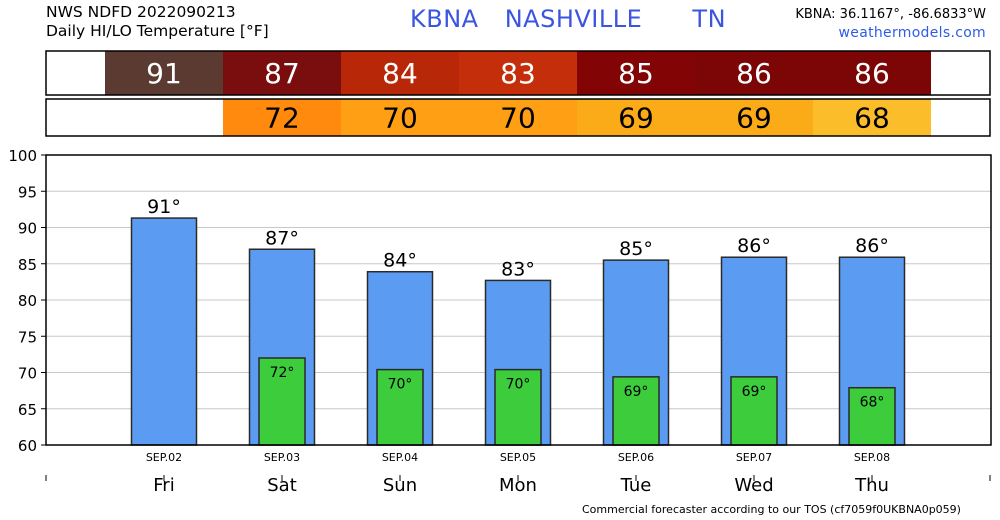 The height and width of the screenshot is (520, 1000). I want to click on station-code: KBNA, so click(444, 19).